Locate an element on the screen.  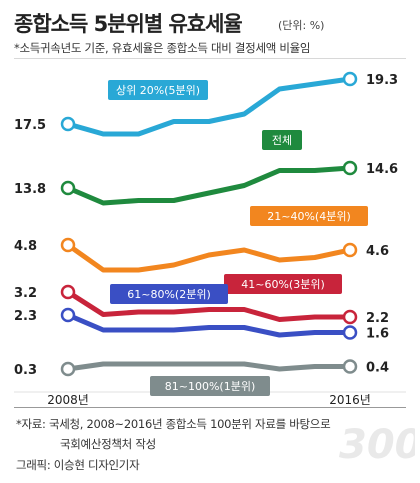
series-label-box-q3 is located at coordinates (283, 284).